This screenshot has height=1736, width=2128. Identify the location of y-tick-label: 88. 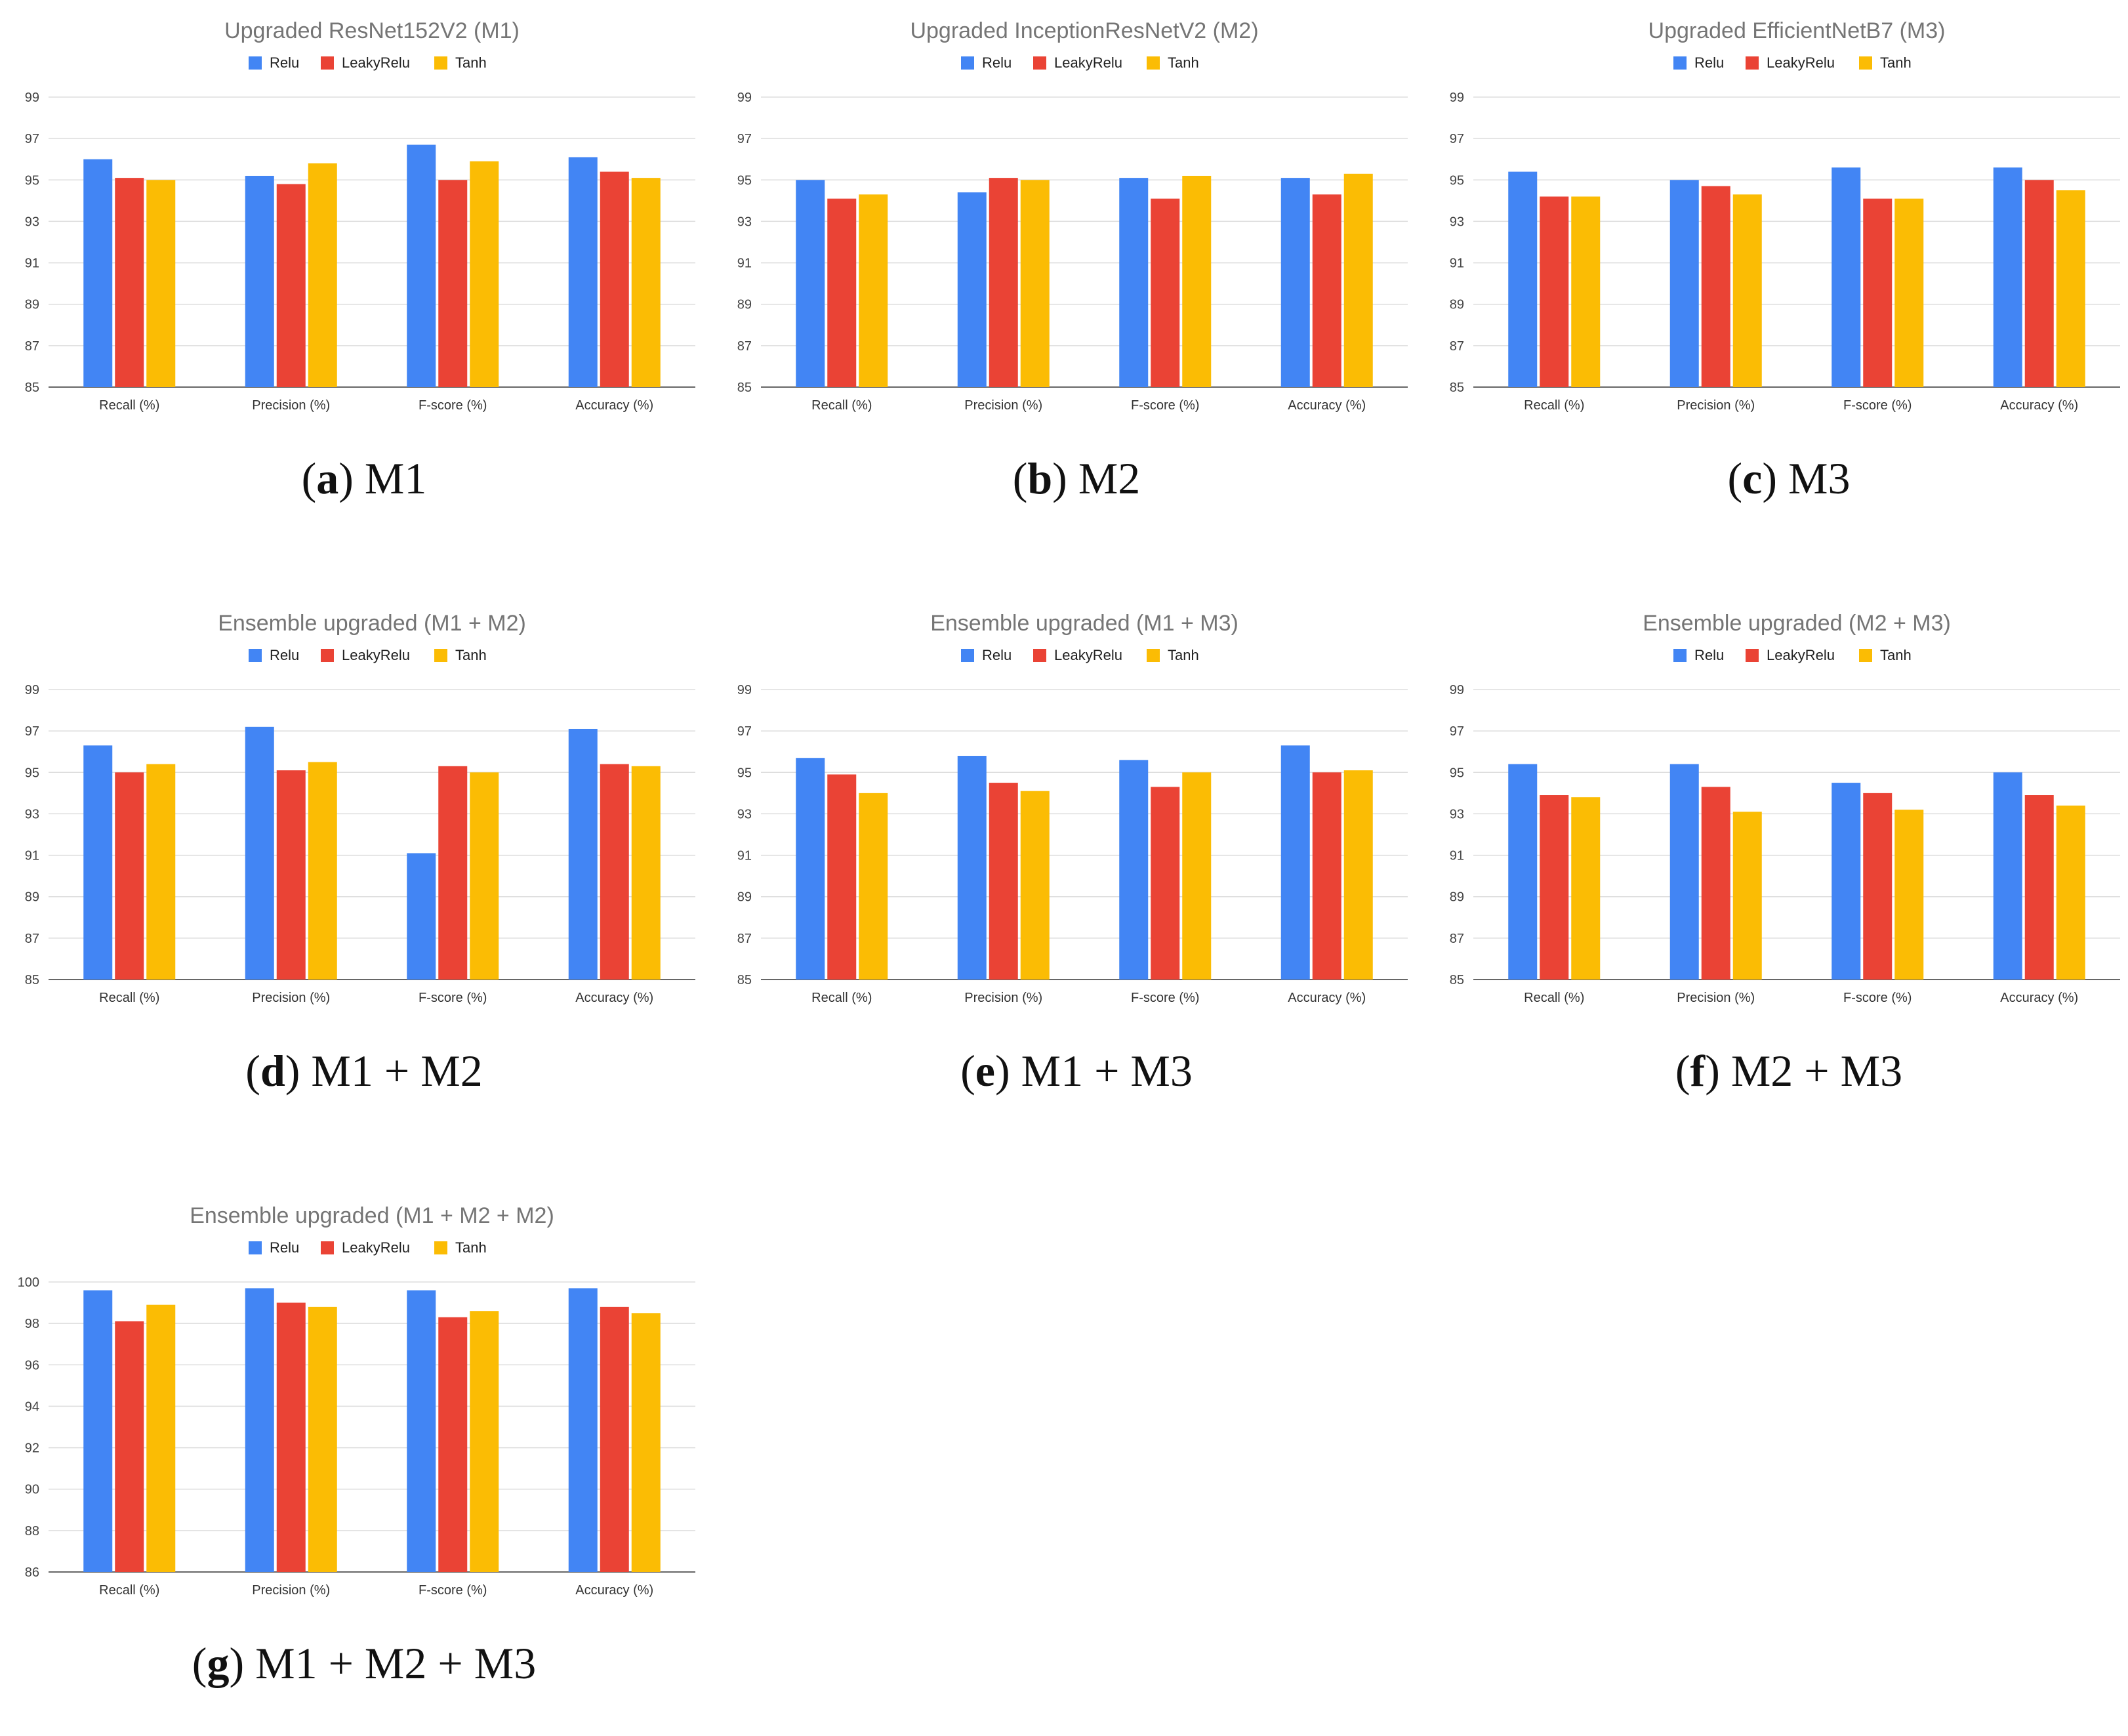
(32, 1531).